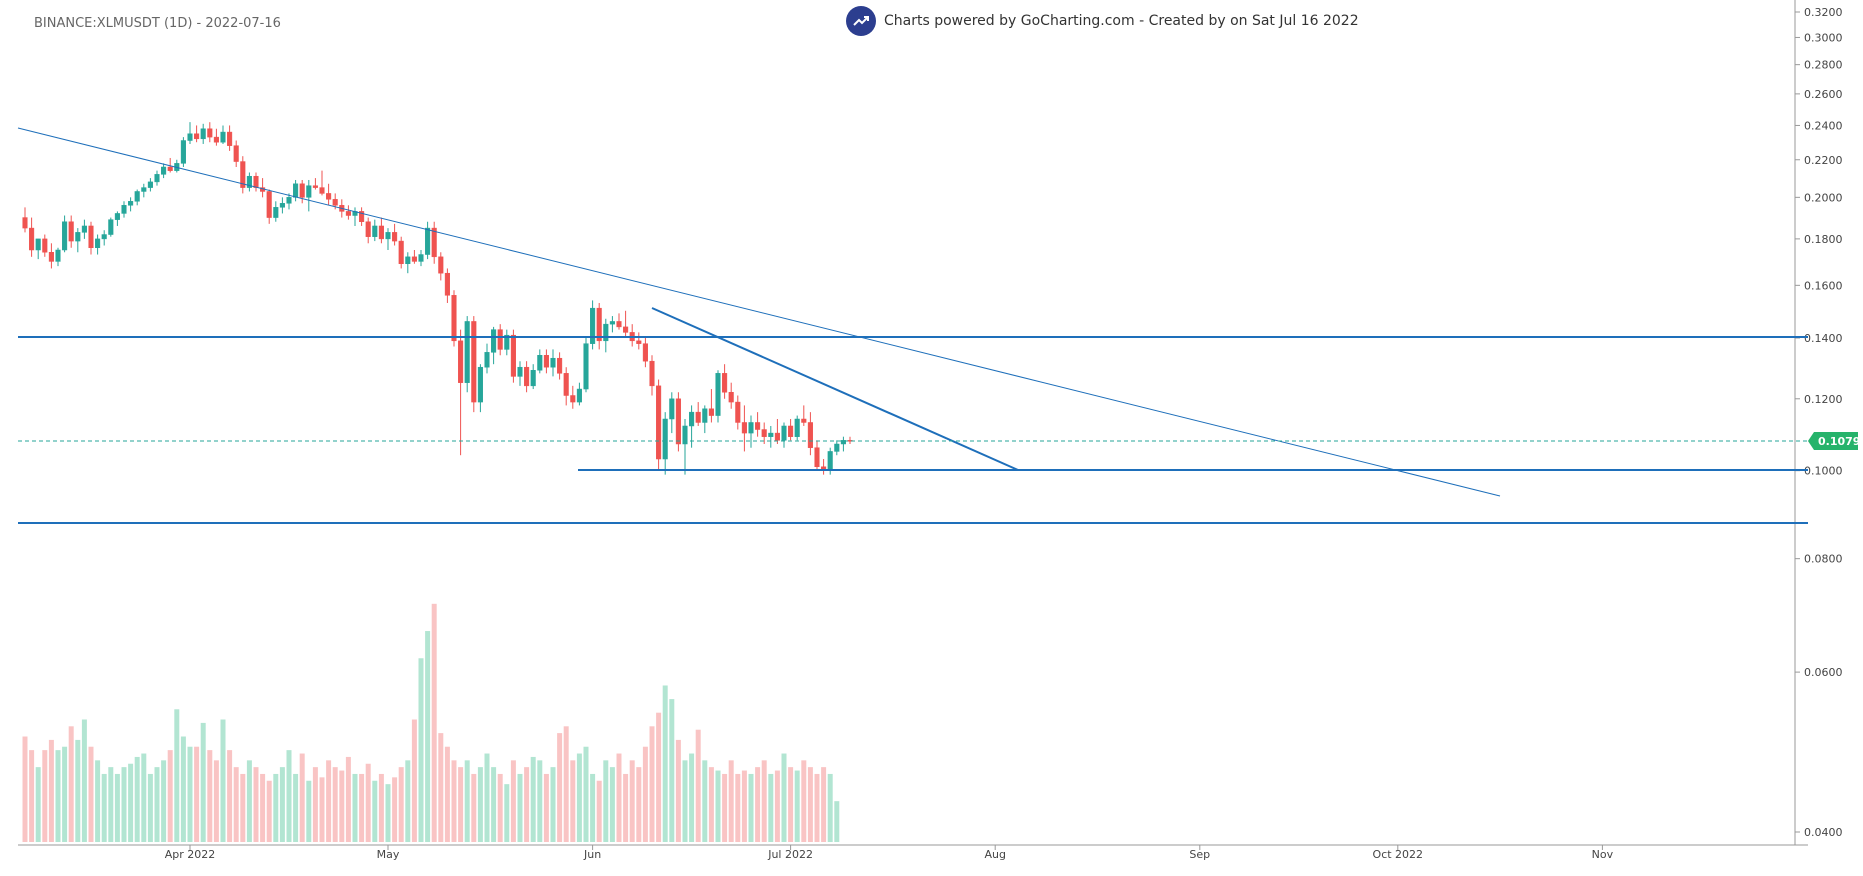  Describe the element at coordinates (835, 389) in the screenshot. I see `short-descending-trendline` at that location.